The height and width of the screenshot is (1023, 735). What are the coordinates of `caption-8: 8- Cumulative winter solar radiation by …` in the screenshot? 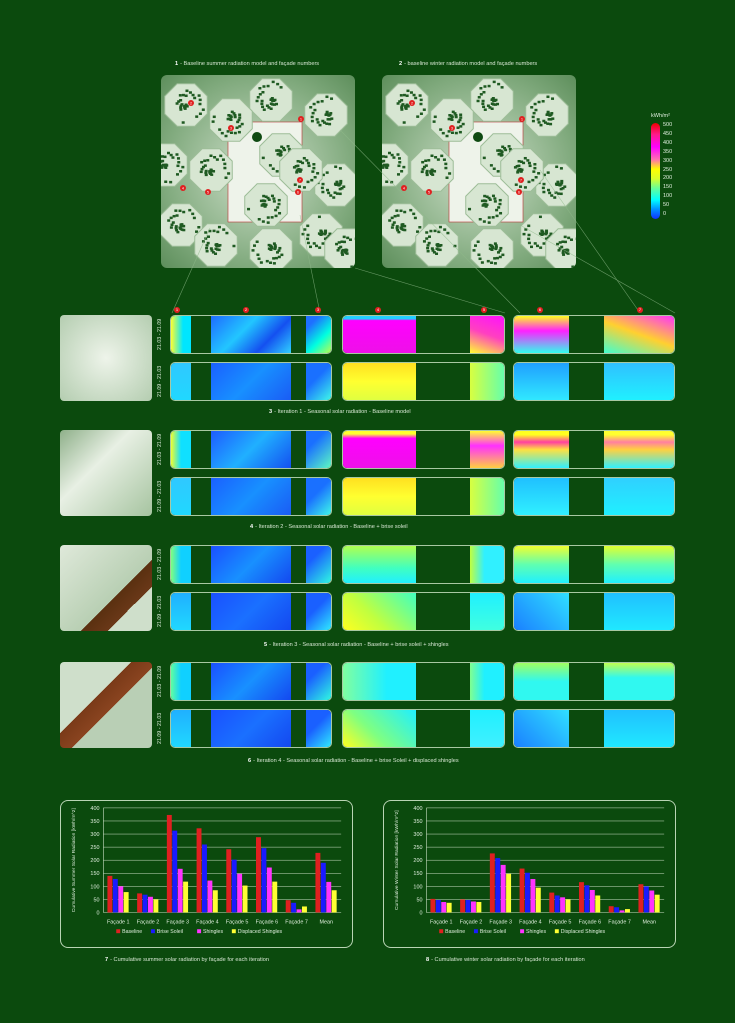 It's located at (505, 960).